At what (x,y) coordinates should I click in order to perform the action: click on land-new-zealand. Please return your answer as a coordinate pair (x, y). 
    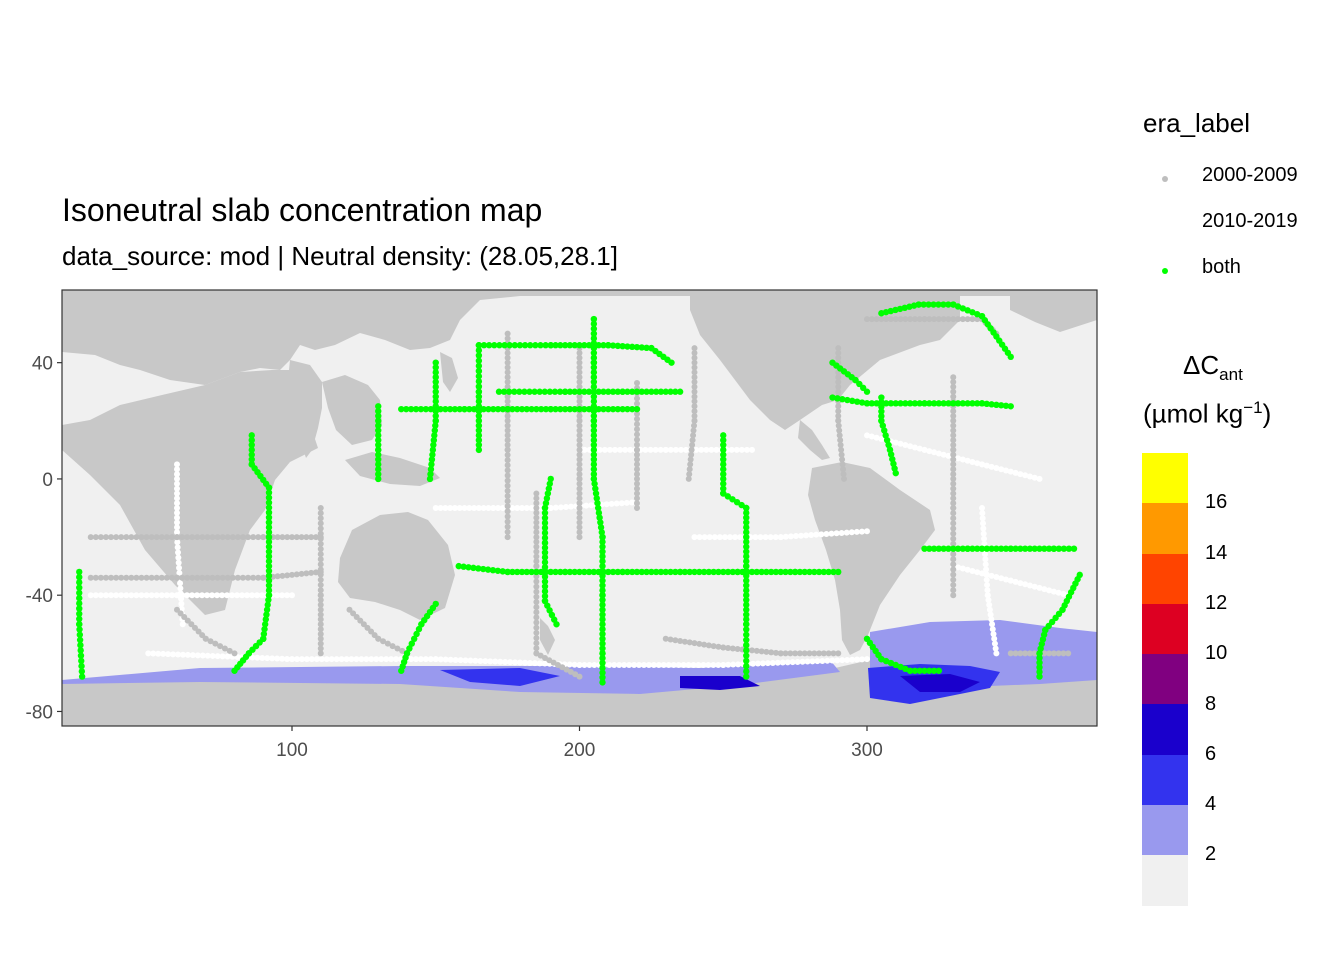
    Looking at the image, I should click on (547, 636).